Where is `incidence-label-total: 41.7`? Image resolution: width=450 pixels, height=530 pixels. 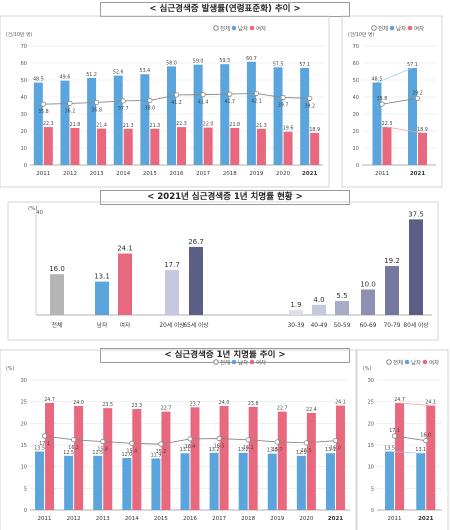 incidence-label-total: 41.7 is located at coordinates (229, 102).